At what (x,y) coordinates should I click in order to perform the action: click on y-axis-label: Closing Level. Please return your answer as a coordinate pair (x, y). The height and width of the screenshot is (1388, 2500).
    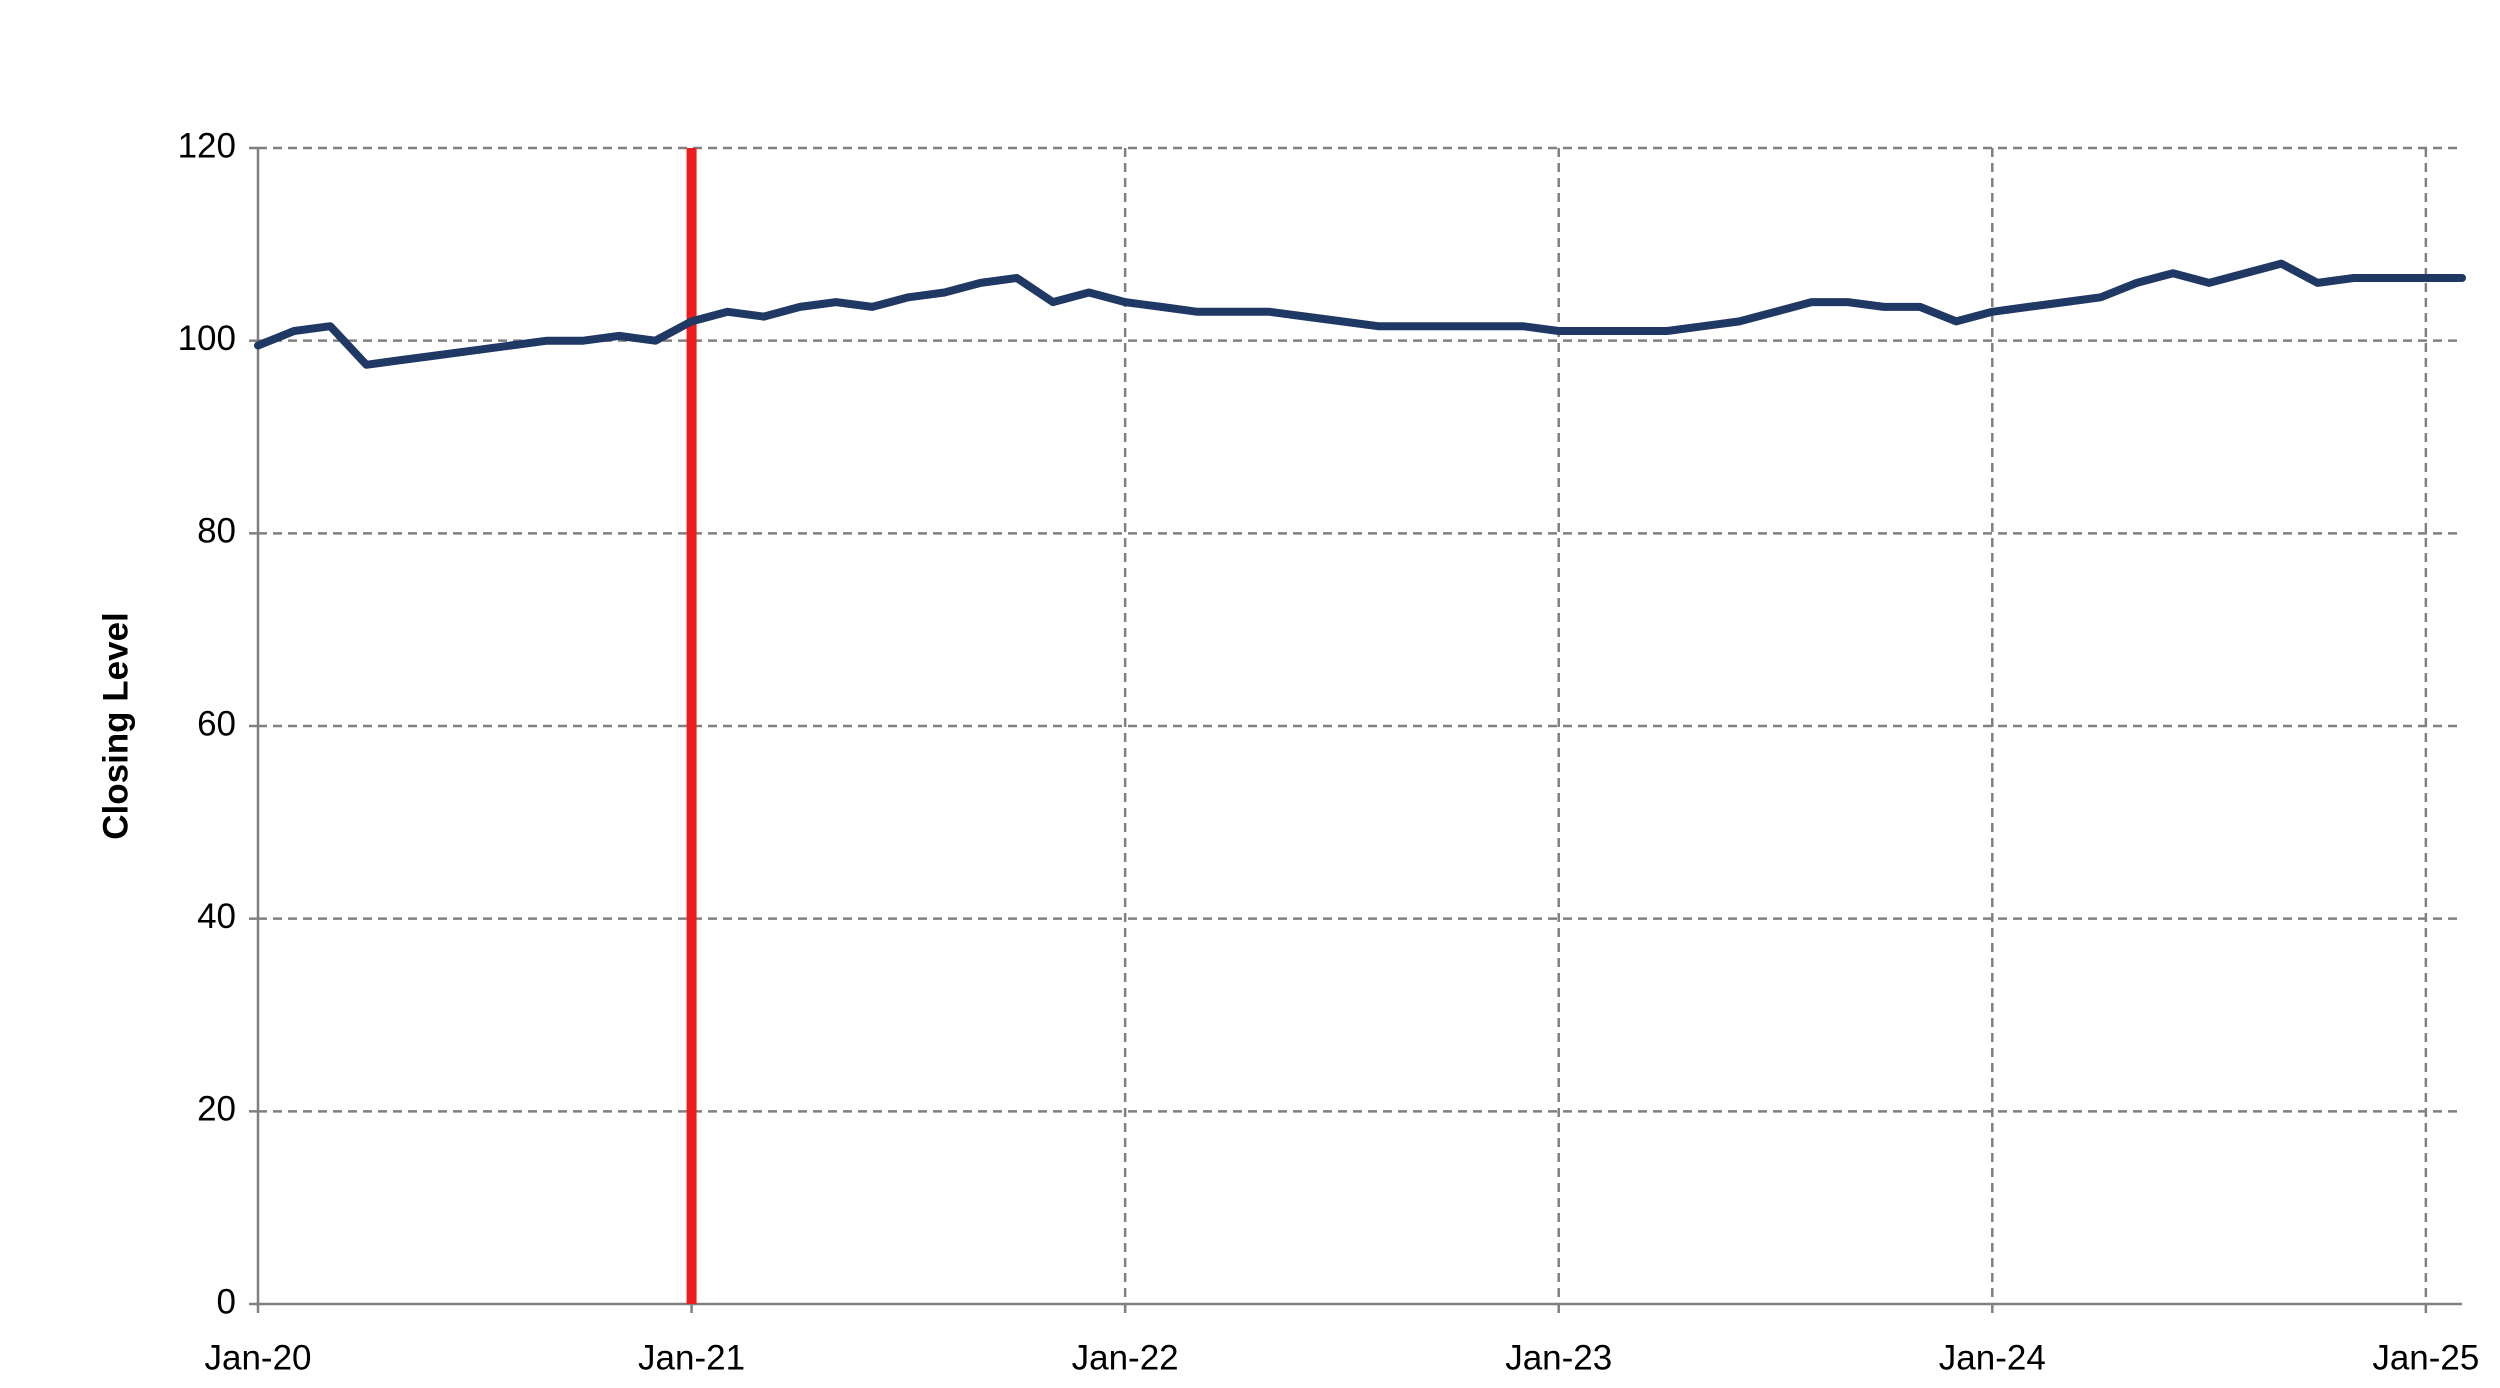
    Looking at the image, I should click on (115, 726).